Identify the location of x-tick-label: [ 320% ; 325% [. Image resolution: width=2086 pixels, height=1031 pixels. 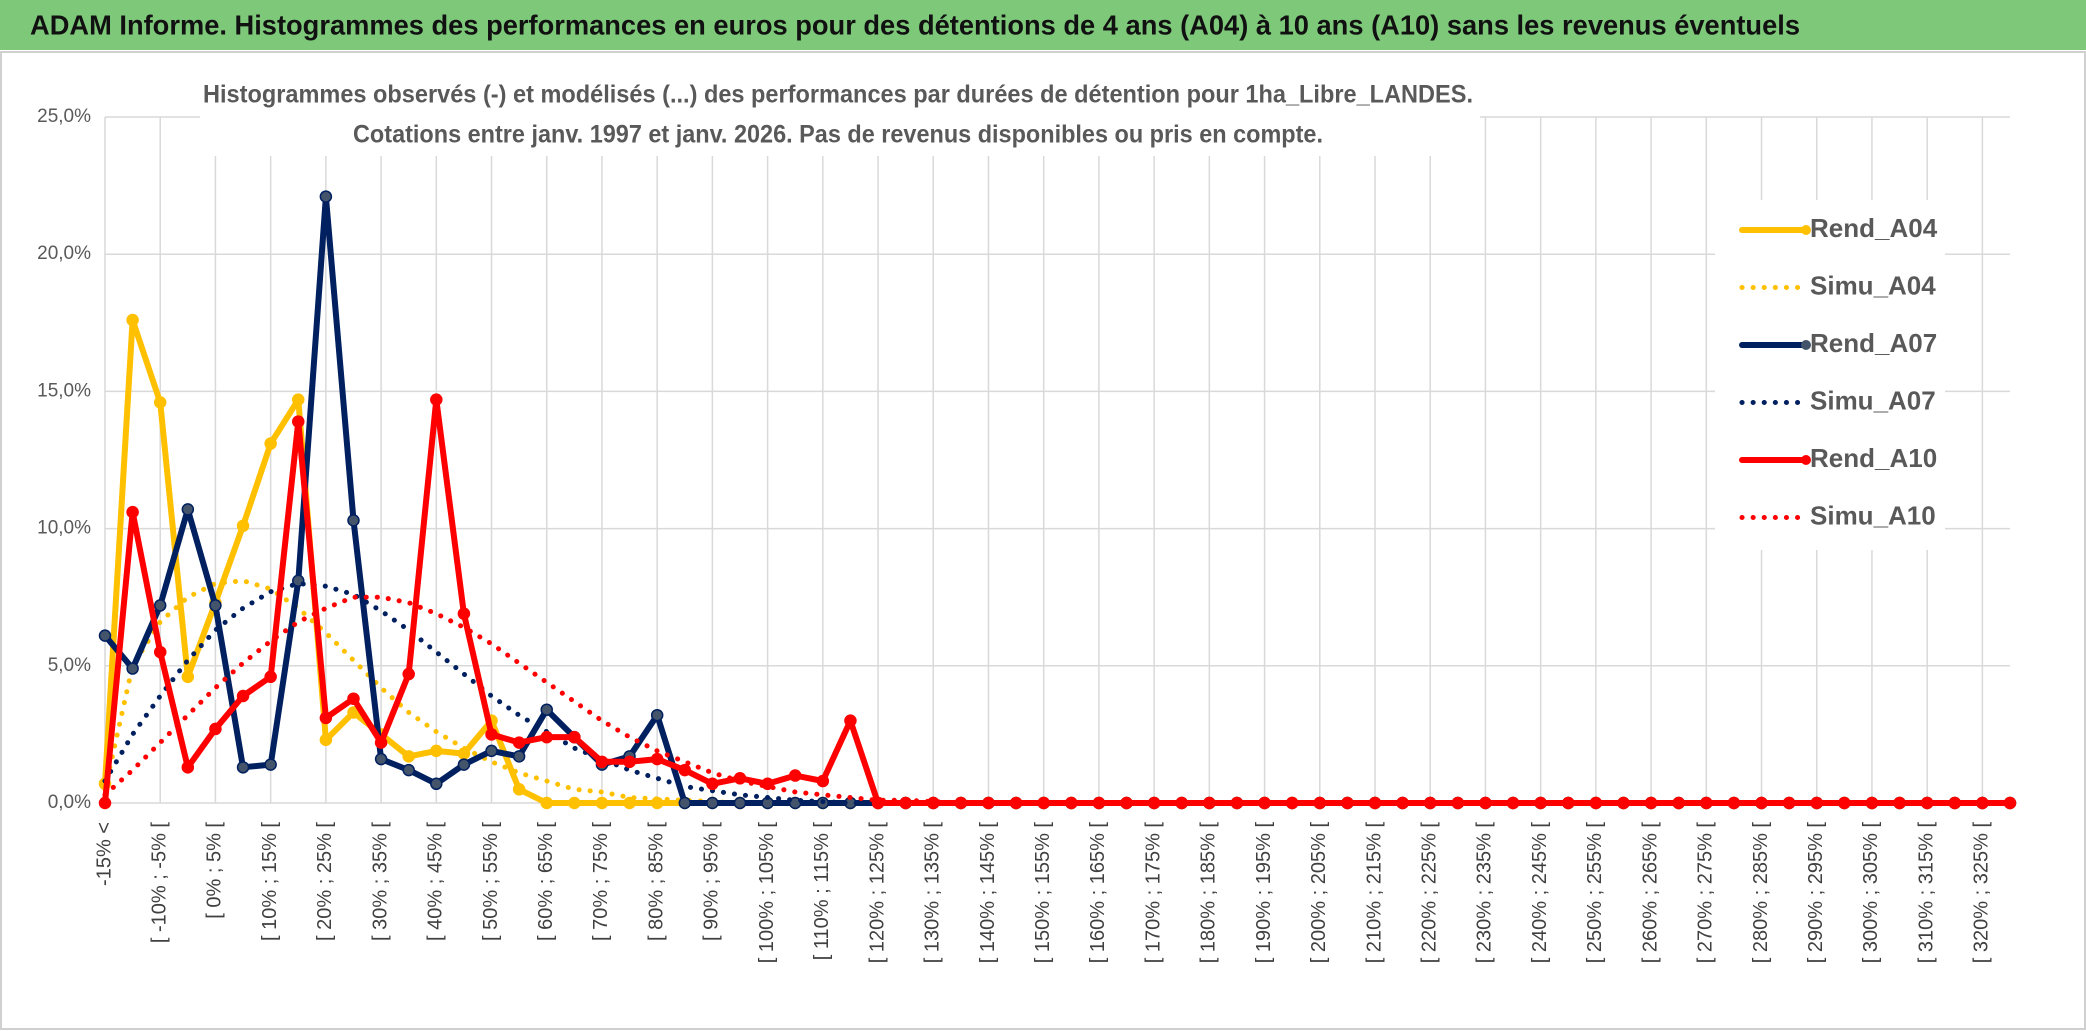
(1982, 893).